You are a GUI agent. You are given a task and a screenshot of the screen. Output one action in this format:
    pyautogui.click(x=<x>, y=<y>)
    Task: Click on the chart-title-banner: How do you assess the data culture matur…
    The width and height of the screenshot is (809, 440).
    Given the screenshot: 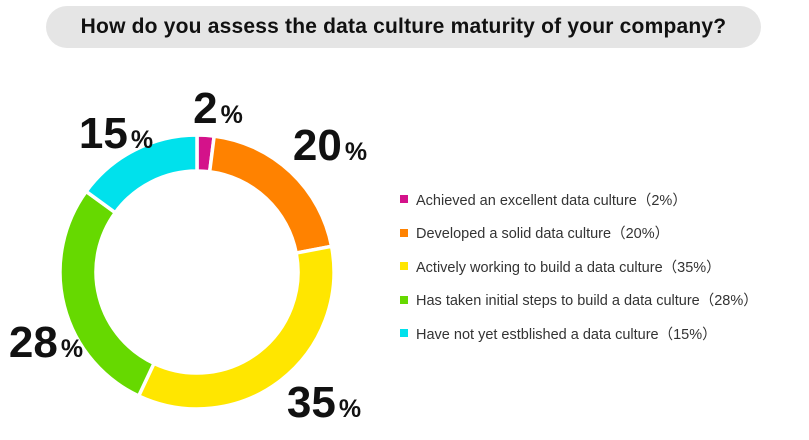 What is the action you would take?
    pyautogui.click(x=403, y=27)
    